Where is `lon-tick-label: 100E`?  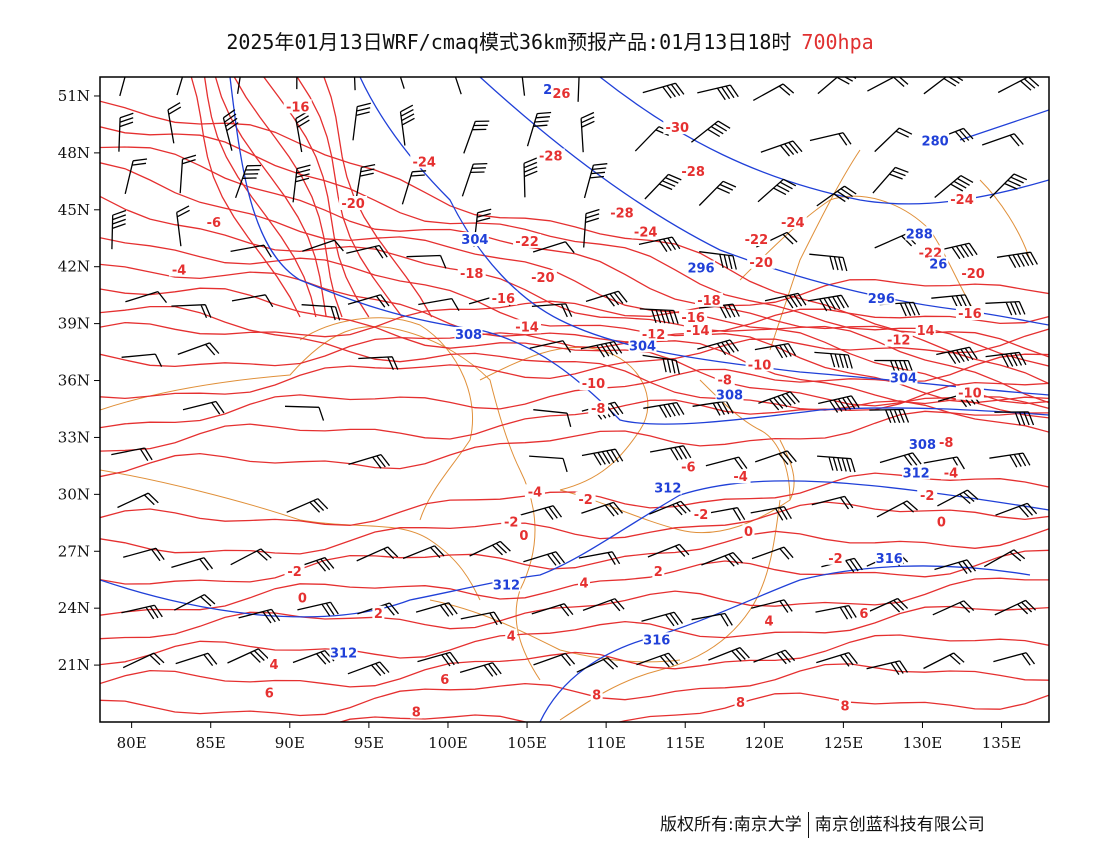
lon-tick-label: 100E is located at coordinates (448, 743).